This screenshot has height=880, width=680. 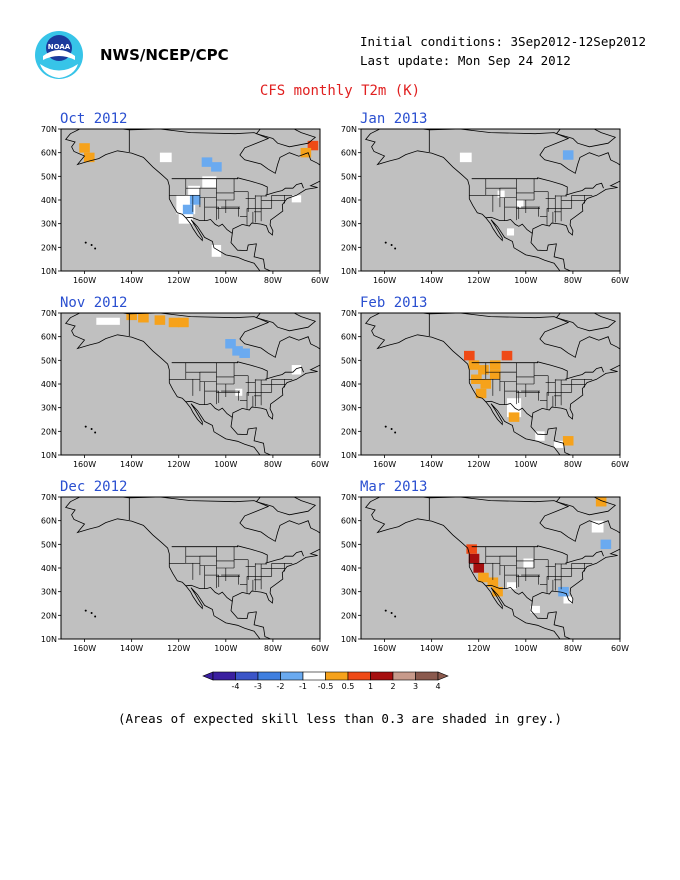 What do you see at coordinates (370, 686) in the screenshot?
I see `colorbar-label: 1` at bounding box center [370, 686].